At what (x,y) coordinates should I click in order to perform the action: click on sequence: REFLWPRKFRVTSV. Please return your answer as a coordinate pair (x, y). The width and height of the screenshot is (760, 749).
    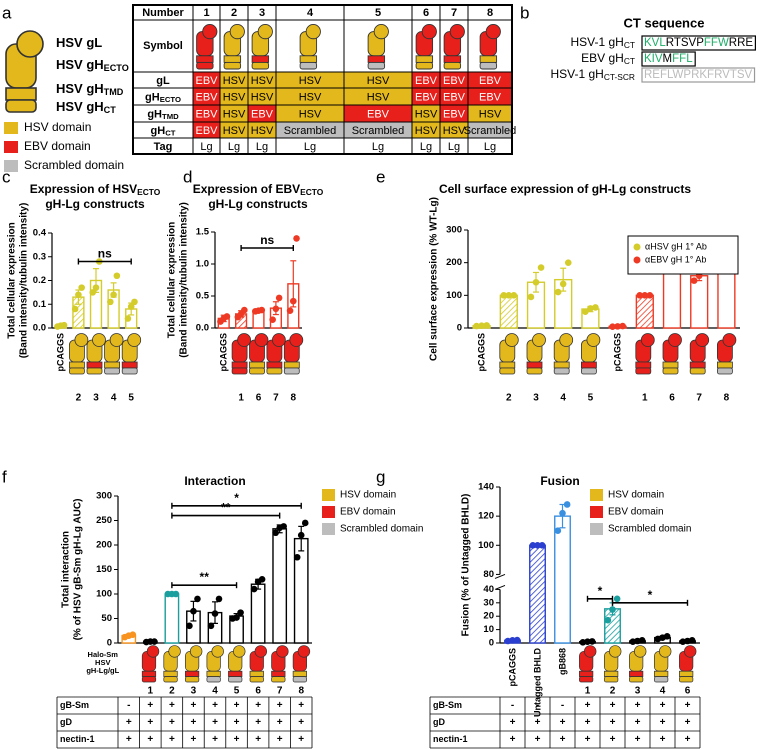
    Looking at the image, I should click on (698, 75).